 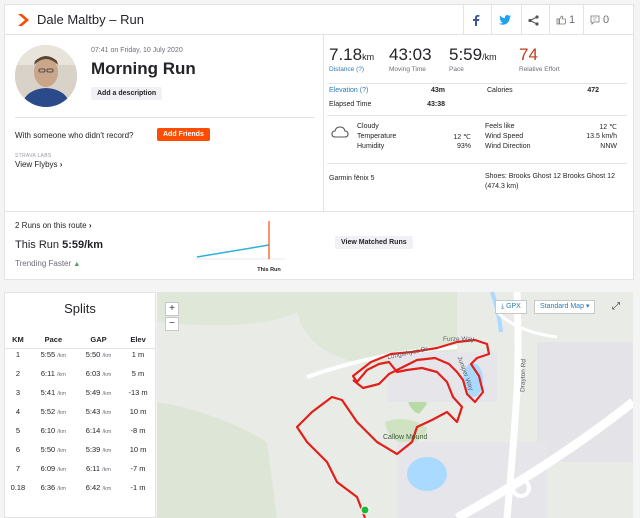 I want to click on zoom-in-button: +, so click(x=172, y=309).